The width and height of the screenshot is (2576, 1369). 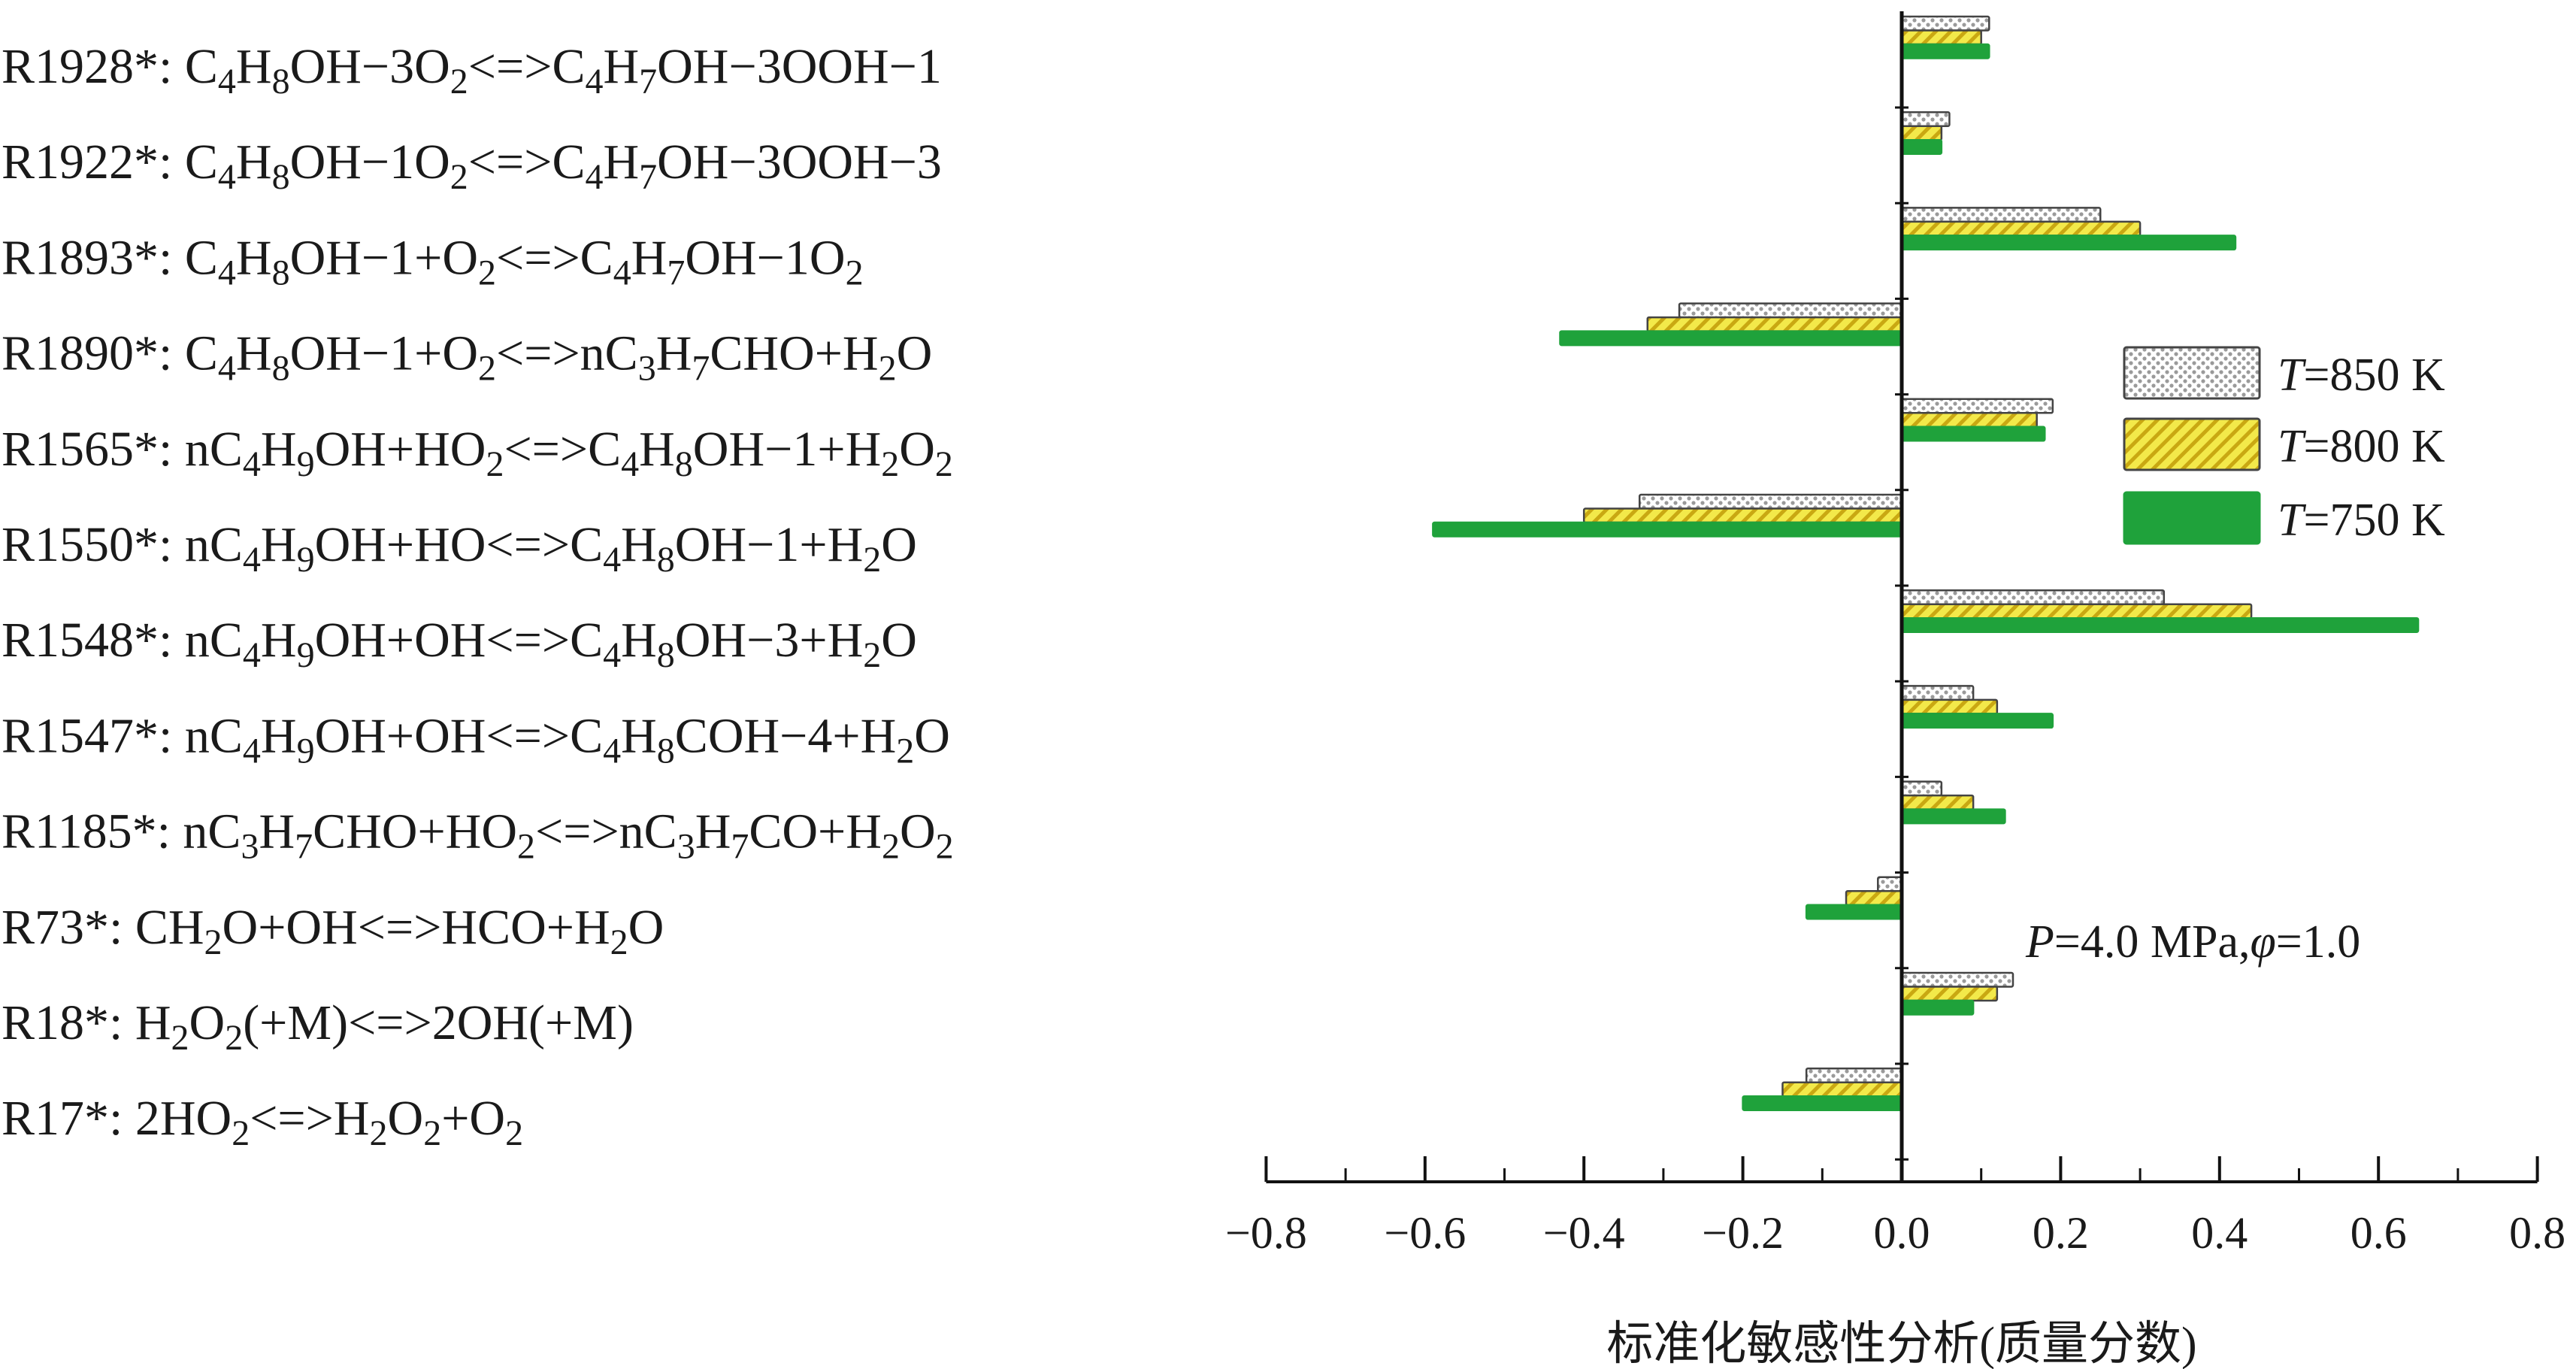 I want to click on x-axis-title: 标准化敏感性分析(质量分数), so click(x=1901, y=1344).